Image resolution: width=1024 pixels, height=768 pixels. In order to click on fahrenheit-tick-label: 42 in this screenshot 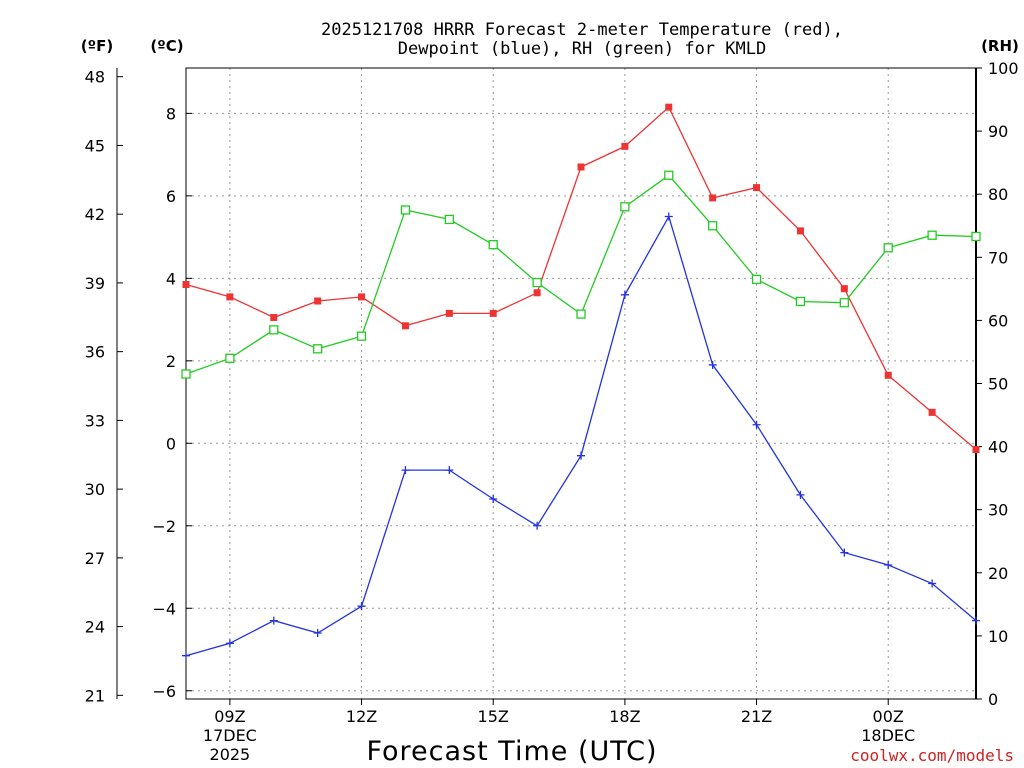, I will do `click(95, 214)`.